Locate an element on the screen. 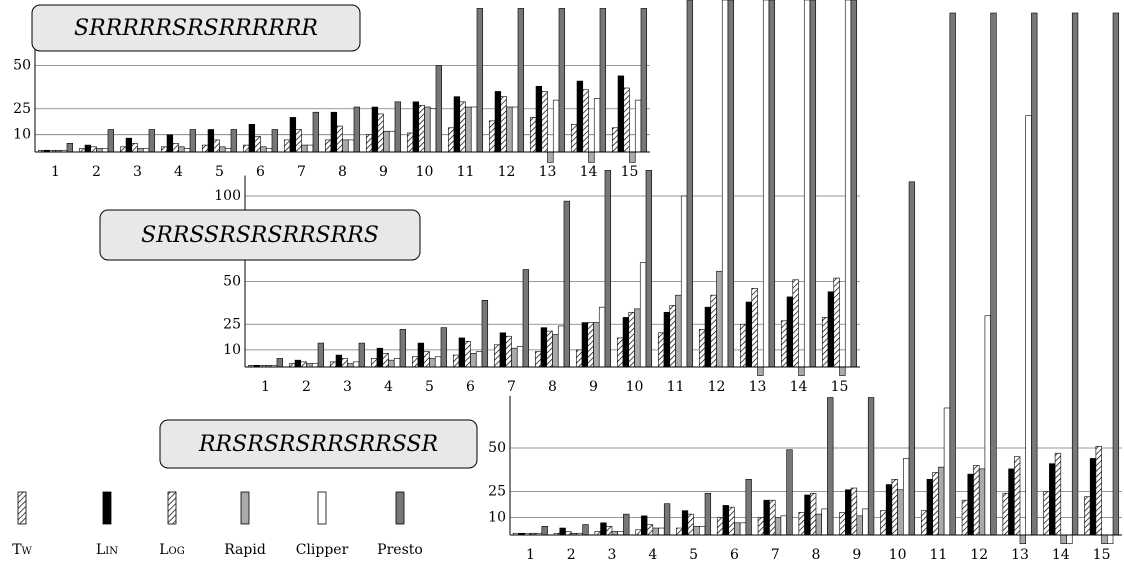  x-tick-label: 8 is located at coordinates (816, 555).